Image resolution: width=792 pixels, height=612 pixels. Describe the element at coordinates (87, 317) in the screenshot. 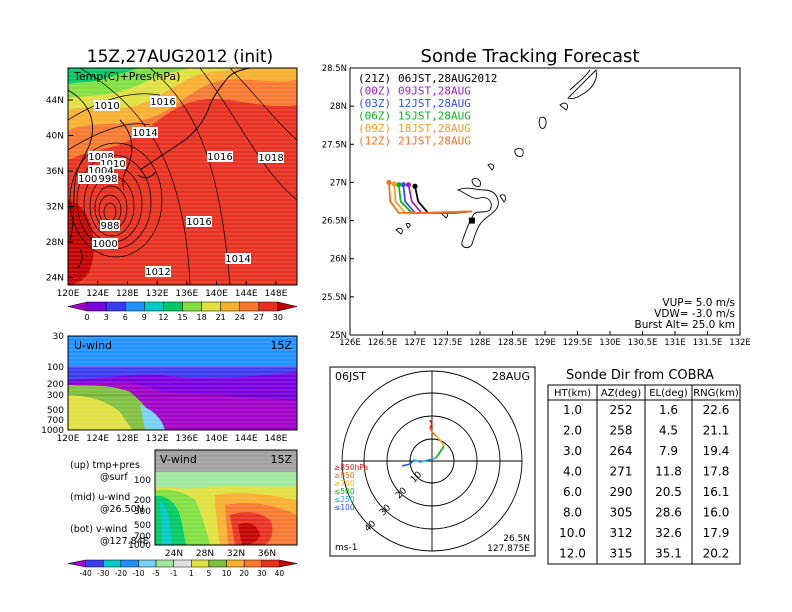

I see `colorbar-label: 0` at that location.